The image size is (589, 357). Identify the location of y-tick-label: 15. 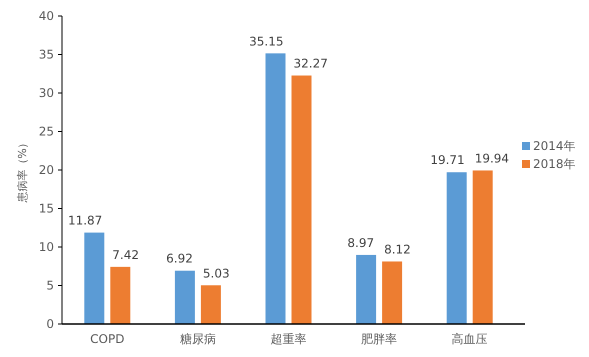
(46, 209).